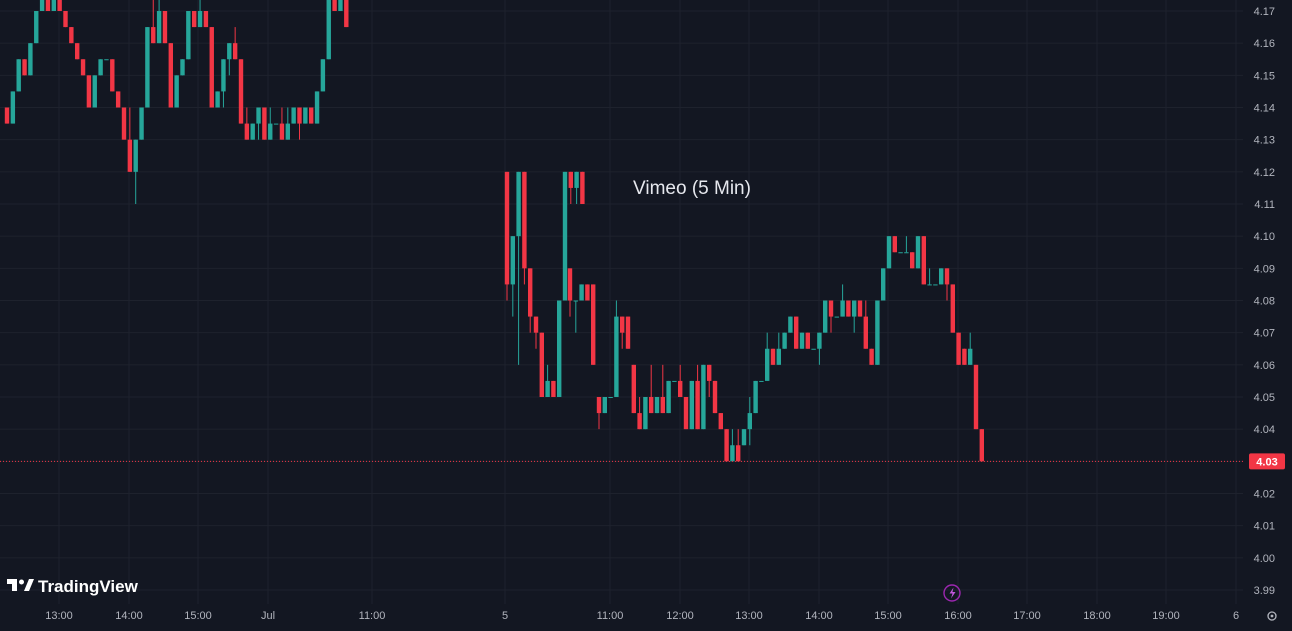 Image resolution: width=1292 pixels, height=631 pixels. I want to click on lightning-bolt-icon, so click(952, 593).